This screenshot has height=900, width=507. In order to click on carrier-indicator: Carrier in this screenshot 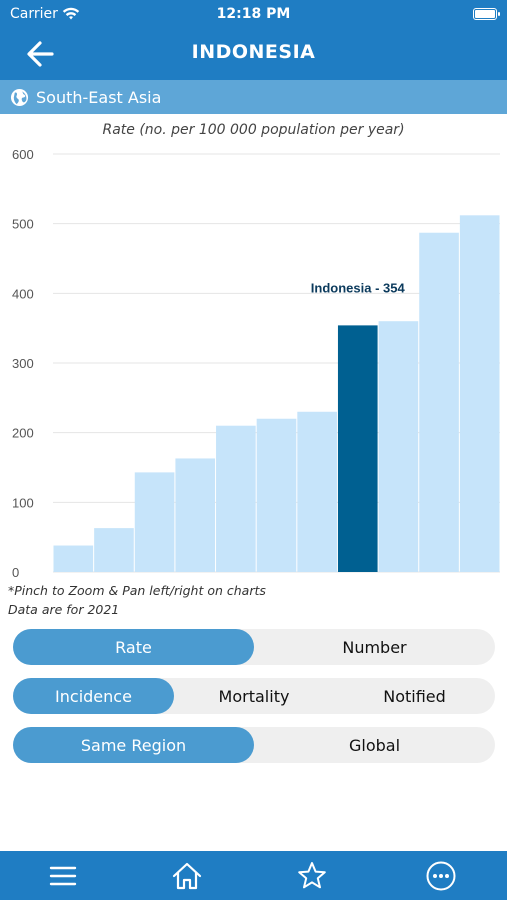, I will do `click(45, 14)`.